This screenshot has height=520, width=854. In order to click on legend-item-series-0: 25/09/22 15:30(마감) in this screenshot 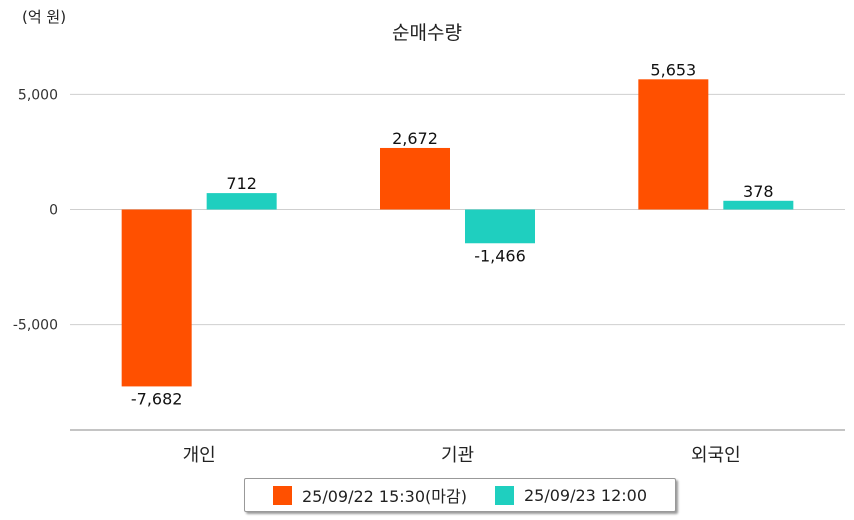, I will do `click(369, 495)`.